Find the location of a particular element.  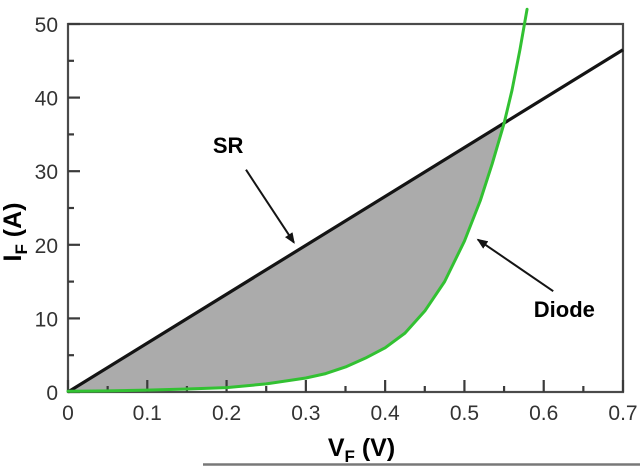

diode-arrow is located at coordinates (515, 265).